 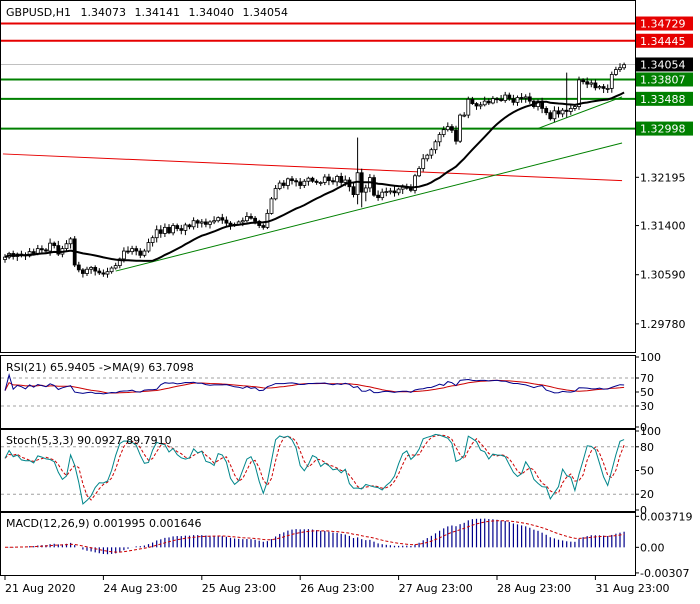 I want to click on close-value: 1.34054, so click(x=265, y=12).